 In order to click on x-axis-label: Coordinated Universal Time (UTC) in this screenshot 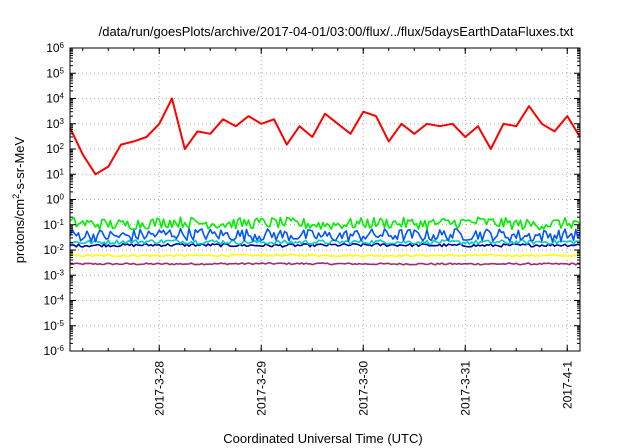, I will do `click(322, 438)`.